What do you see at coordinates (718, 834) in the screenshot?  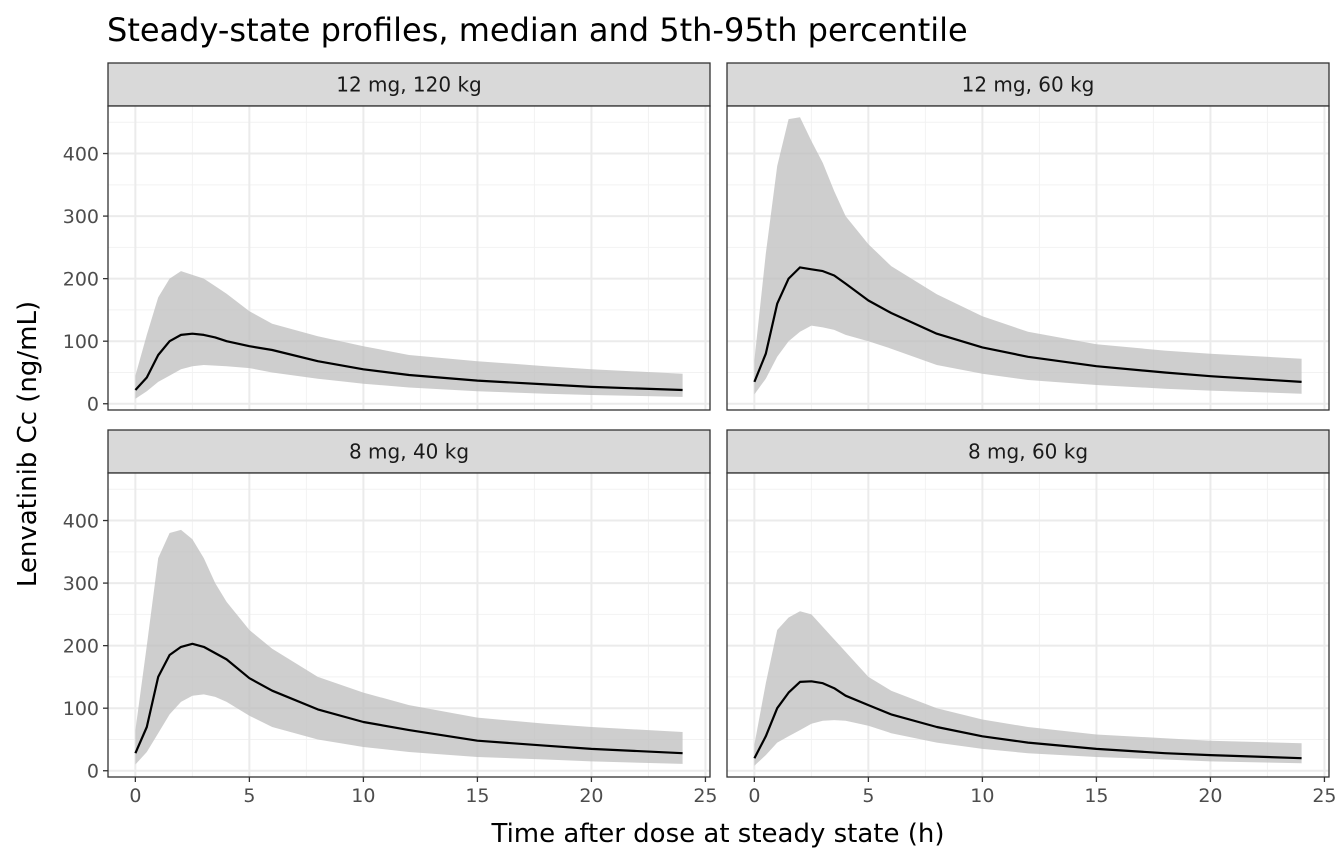 I see `x-axis-title: Time after dose at steady state (h)` at bounding box center [718, 834].